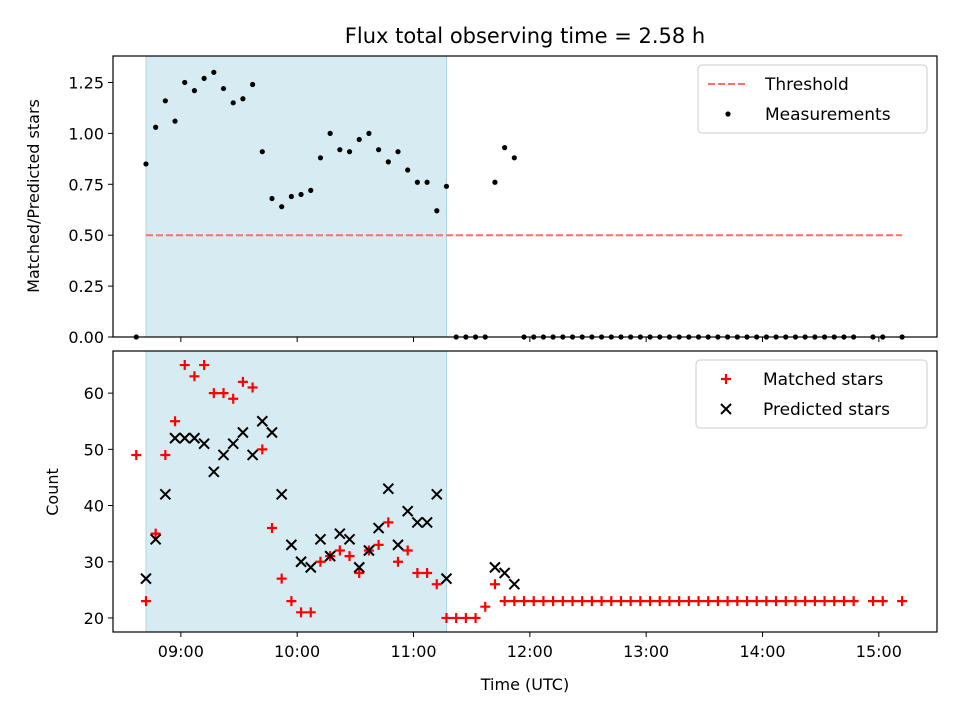 The image size is (960, 720). Describe the element at coordinates (806, 85) in the screenshot. I see `legend-label: Threshold` at that location.